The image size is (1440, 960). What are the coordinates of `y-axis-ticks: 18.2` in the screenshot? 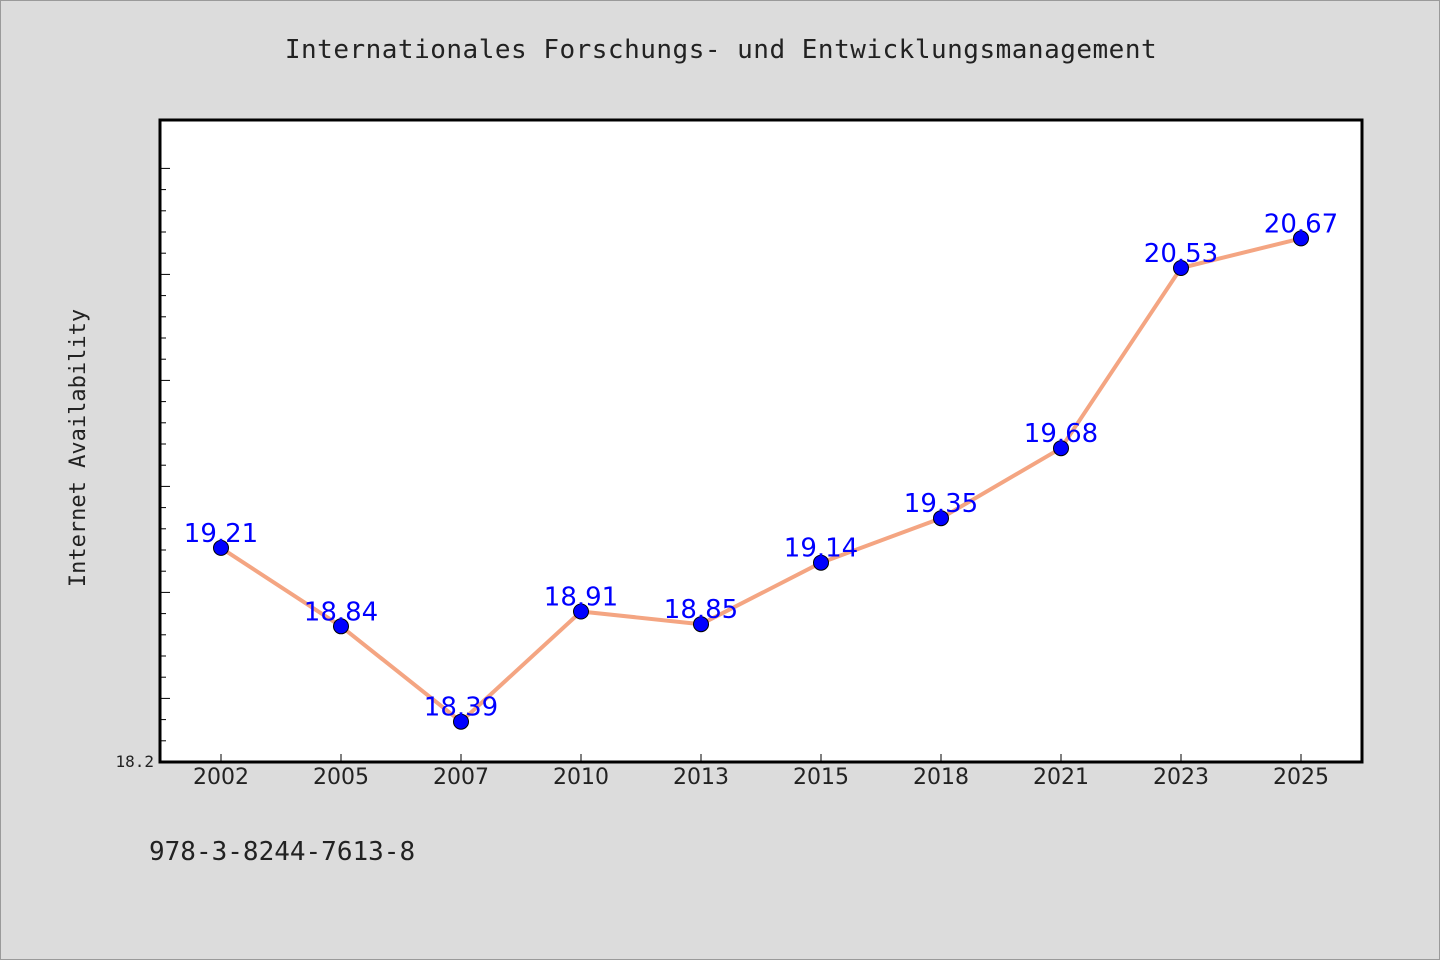 It's located at (142, 469).